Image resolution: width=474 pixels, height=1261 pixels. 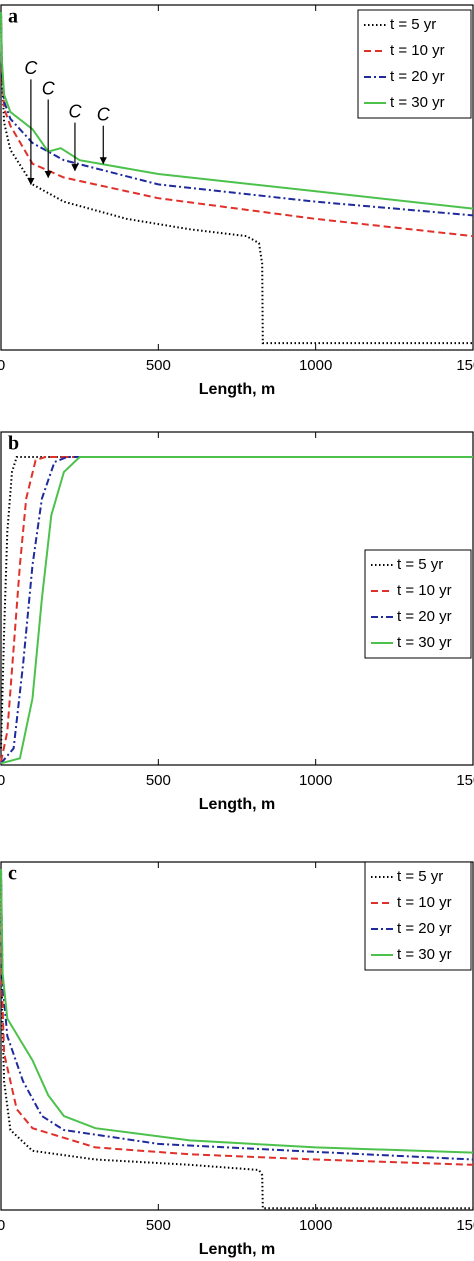 What do you see at coordinates (13, 17) in the screenshot?
I see `panel-label: a` at bounding box center [13, 17].